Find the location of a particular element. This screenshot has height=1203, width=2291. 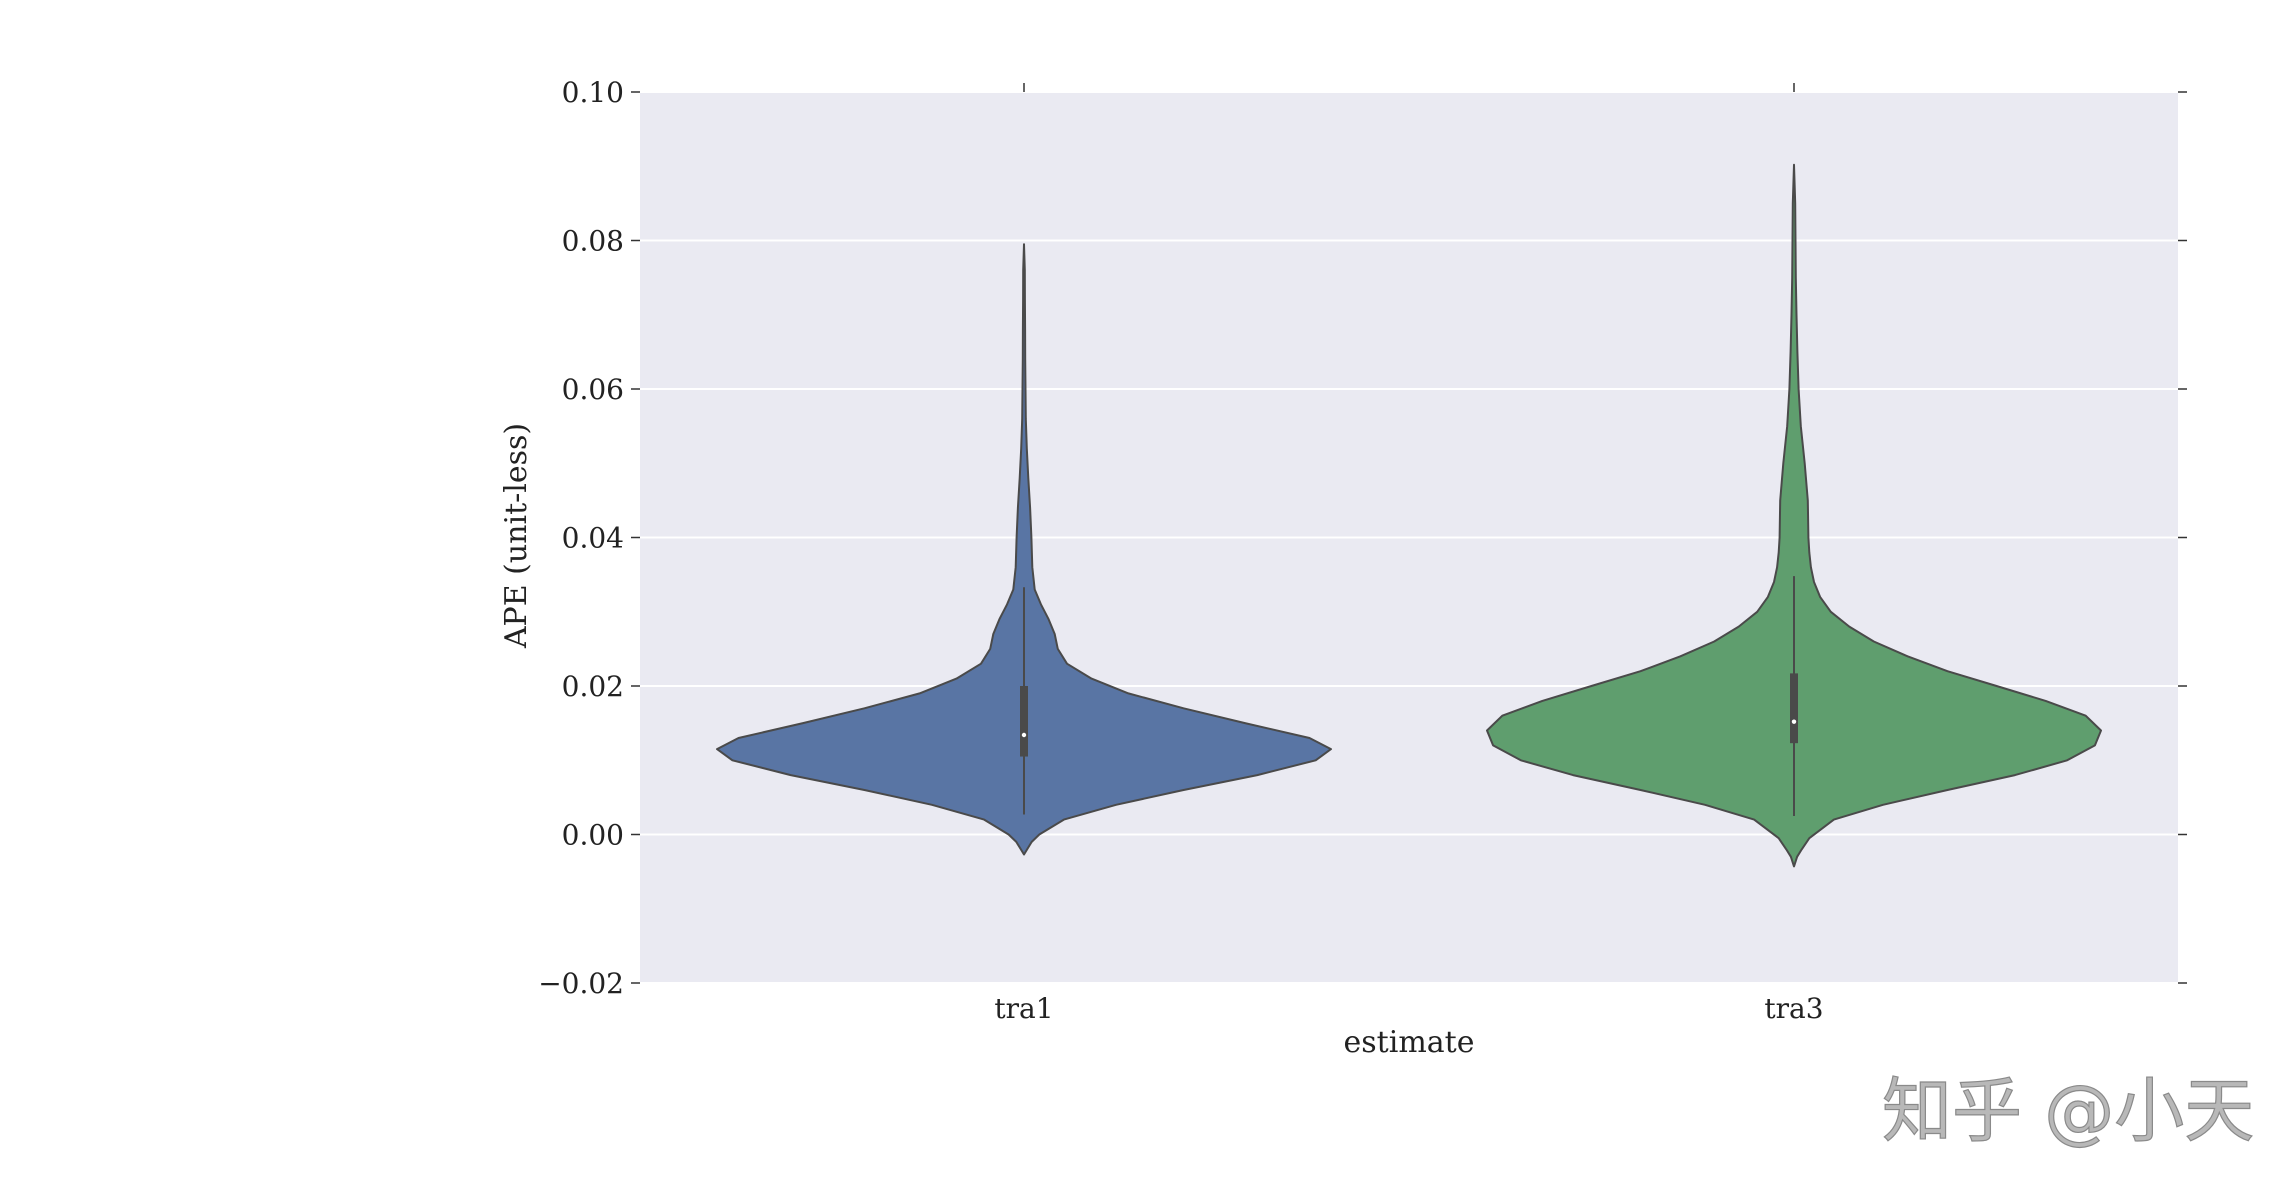

x-tick-label: tra3 is located at coordinates (1793, 1008).